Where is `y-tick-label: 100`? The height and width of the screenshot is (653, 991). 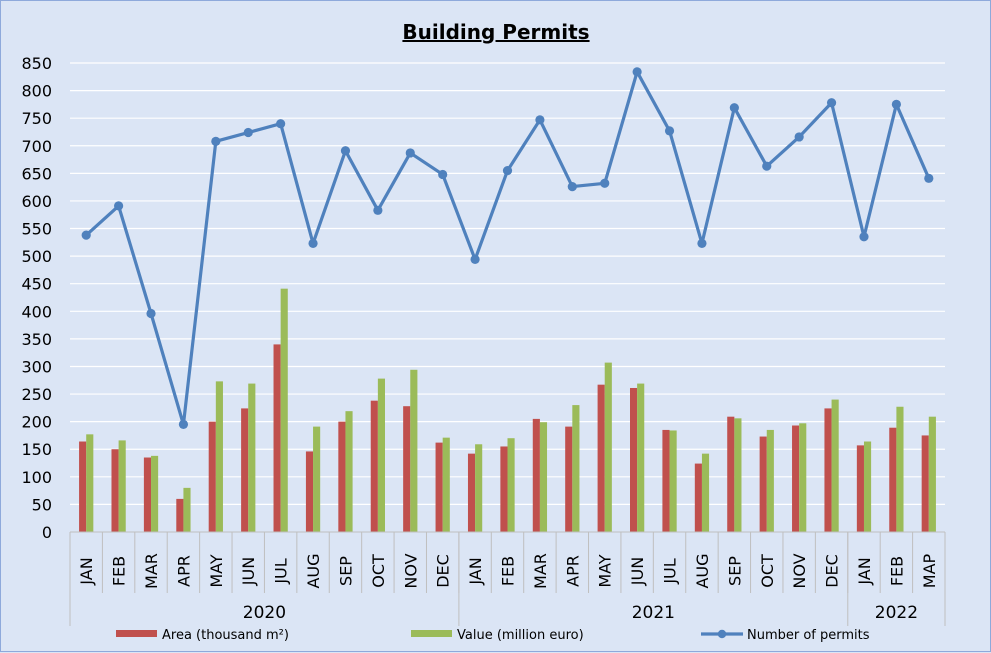
y-tick-label: 100 is located at coordinates (36, 477).